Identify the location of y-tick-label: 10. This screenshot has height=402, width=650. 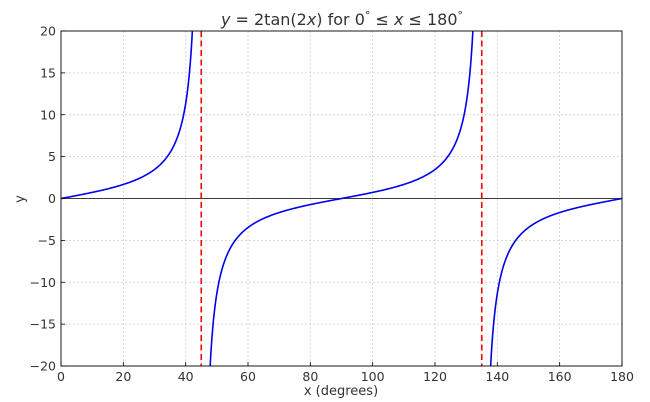
(48, 114).